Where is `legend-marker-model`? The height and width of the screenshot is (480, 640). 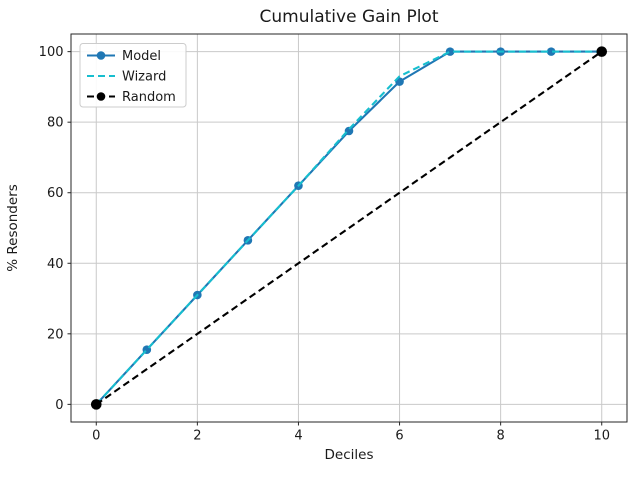 legend-marker-model is located at coordinates (101, 55).